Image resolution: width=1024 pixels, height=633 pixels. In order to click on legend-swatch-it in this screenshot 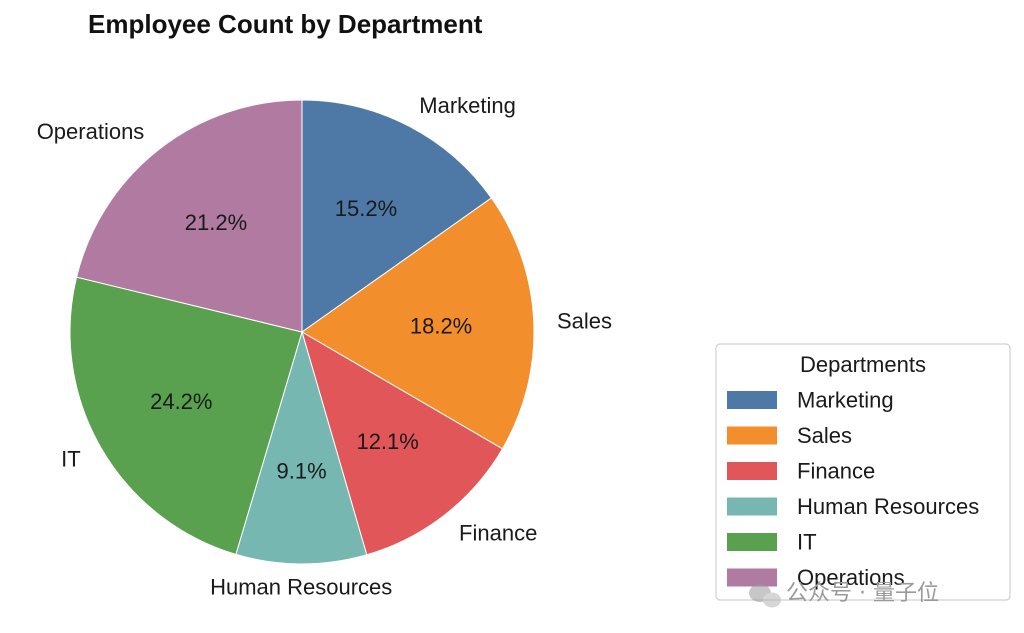, I will do `click(752, 542)`.